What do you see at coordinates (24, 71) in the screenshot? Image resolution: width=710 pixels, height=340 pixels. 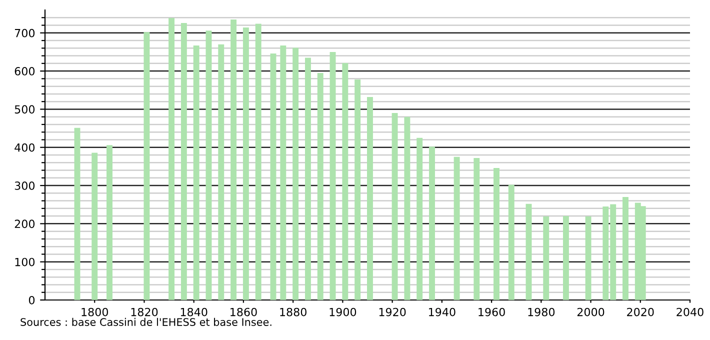 I see `y-tick-label: 600` at bounding box center [24, 71].